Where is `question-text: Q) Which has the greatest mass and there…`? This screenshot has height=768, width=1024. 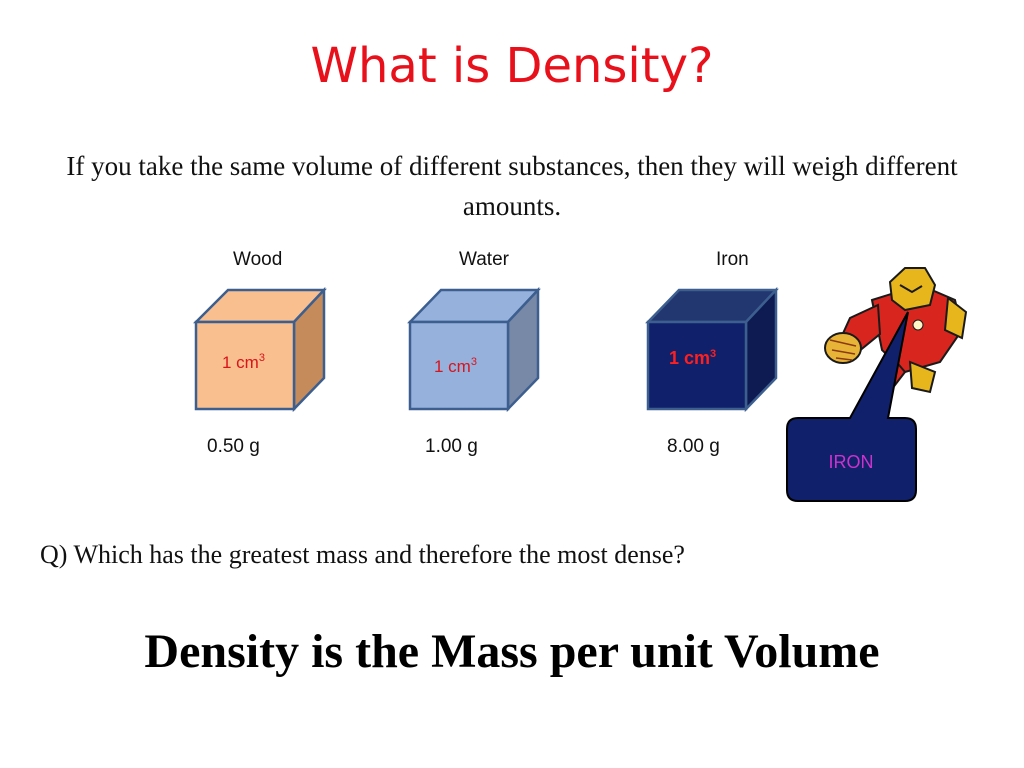
question-text: Q) Which has the greatest mass and there… is located at coordinates (362, 554).